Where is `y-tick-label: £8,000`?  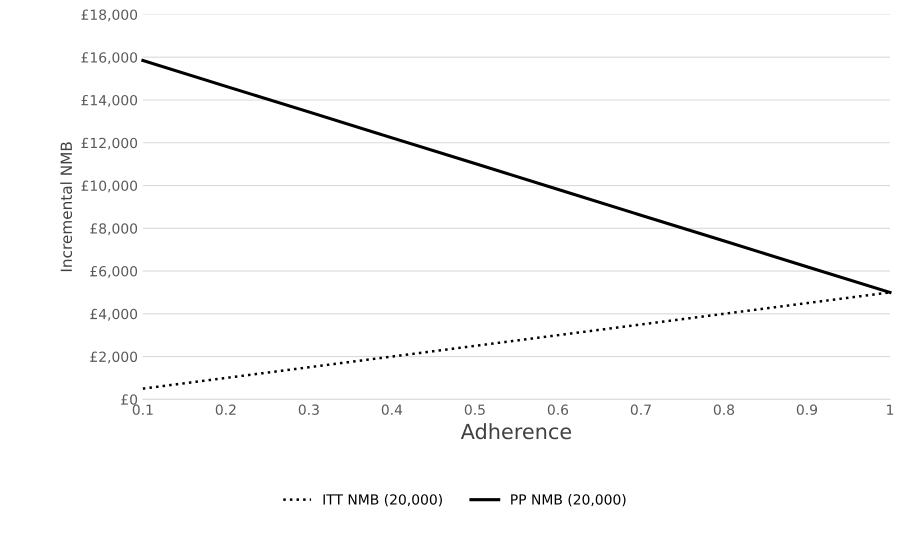
y-tick-label: £8,000 is located at coordinates (114, 229).